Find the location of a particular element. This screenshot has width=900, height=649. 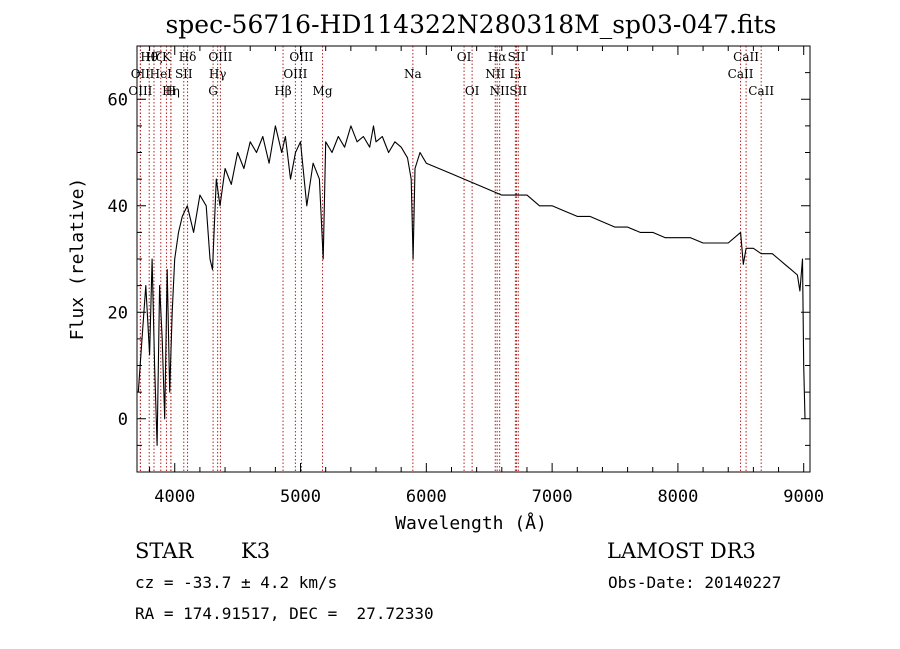

y-tick-label: 40 is located at coordinates (118, 207).